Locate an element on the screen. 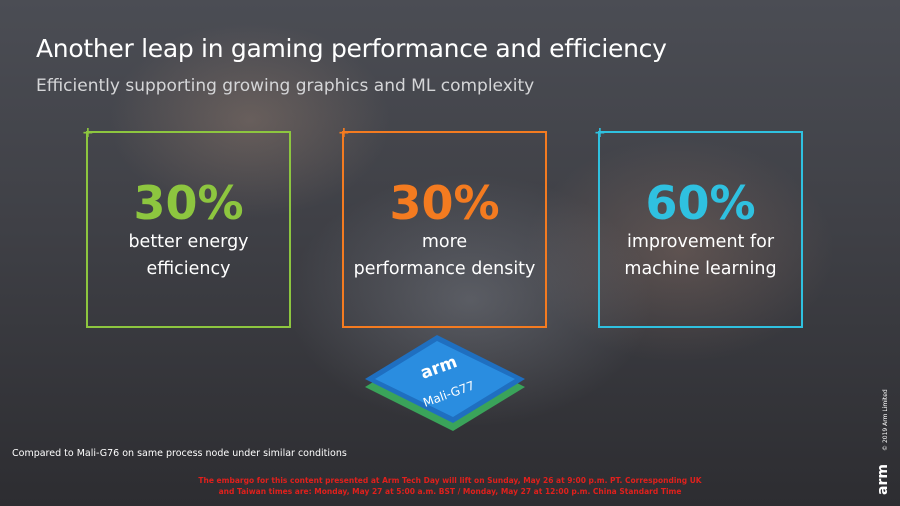 Image resolution: width=900 pixels, height=506 pixels. card-text: performance density is located at coordinates (444, 269).